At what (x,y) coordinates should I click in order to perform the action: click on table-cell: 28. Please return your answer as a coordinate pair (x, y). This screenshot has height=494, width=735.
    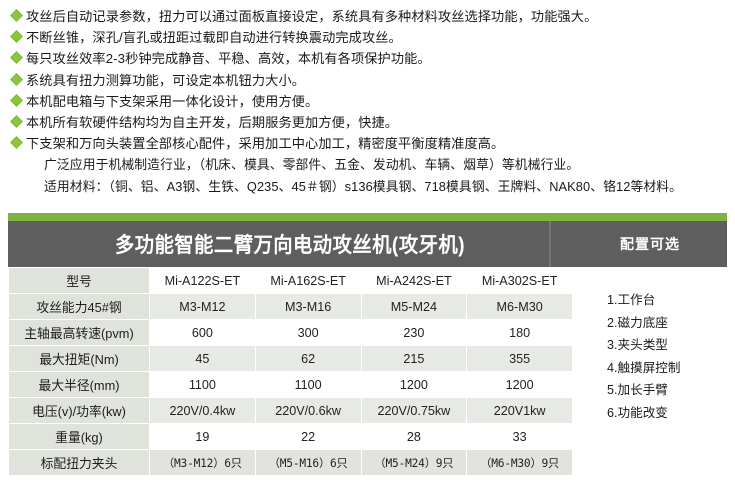
    Looking at the image, I should click on (414, 436).